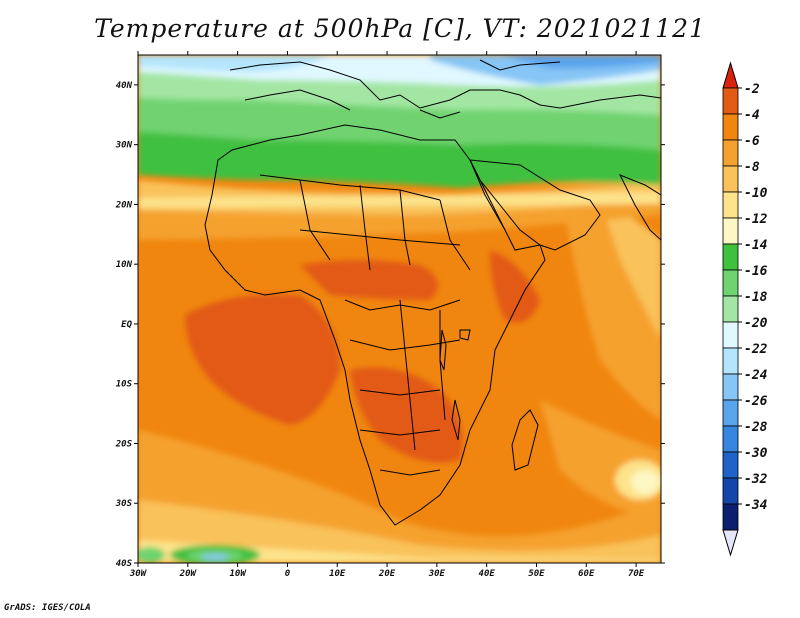 This screenshot has width=800, height=618. What do you see at coordinates (730, 75) in the screenshot?
I see `colorbar-top-arrow` at bounding box center [730, 75].